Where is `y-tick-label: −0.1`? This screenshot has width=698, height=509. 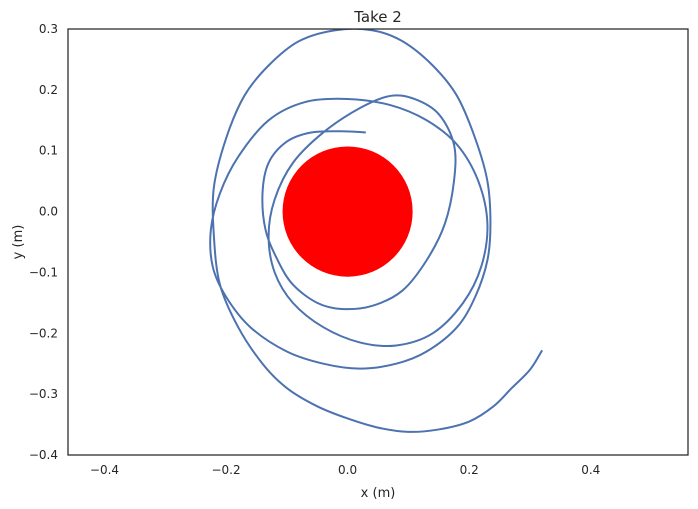
y-tick-label: −0.1 is located at coordinates (43, 272).